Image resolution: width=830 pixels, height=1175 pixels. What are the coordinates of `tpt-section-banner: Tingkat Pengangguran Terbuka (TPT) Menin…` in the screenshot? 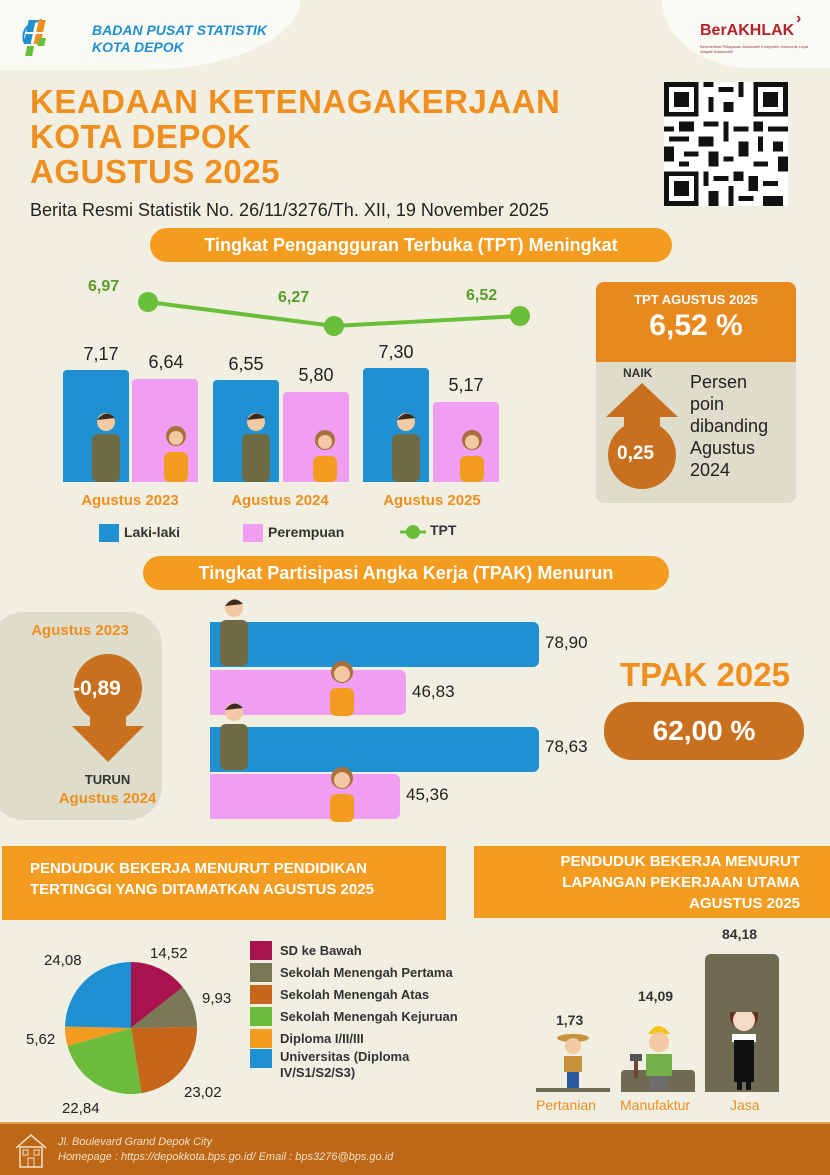 It's located at (411, 245).